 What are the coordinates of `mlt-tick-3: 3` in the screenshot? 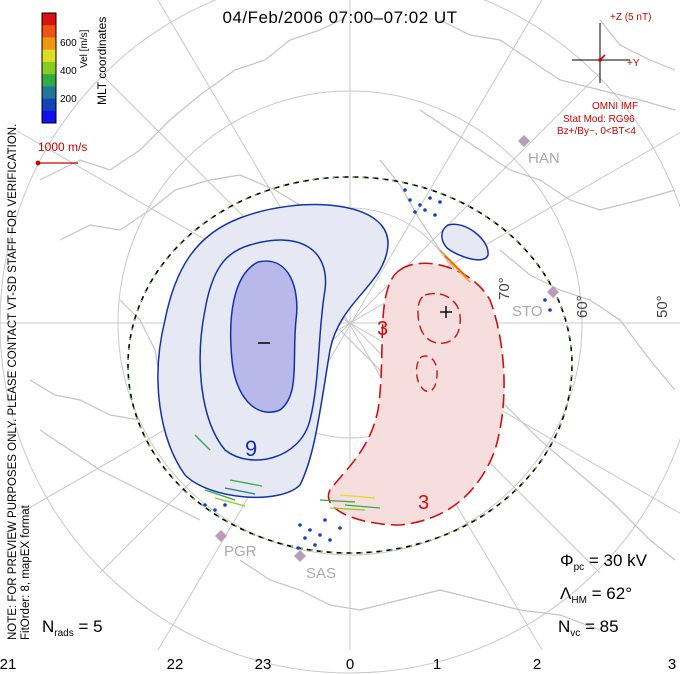 It's located at (672, 664).